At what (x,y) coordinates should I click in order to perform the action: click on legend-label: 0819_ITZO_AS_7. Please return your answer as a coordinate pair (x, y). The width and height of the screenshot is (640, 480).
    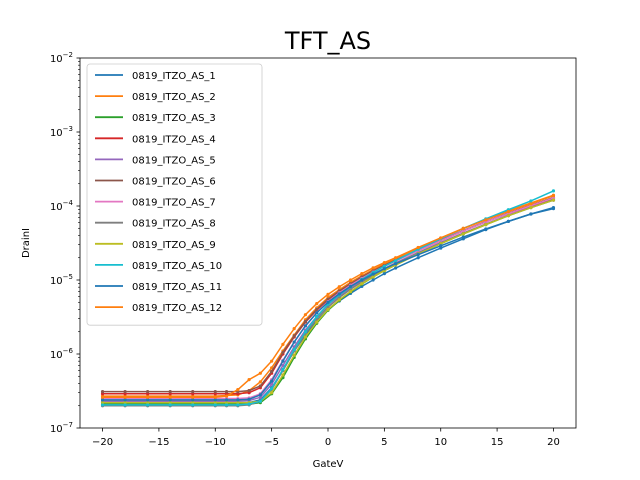
    Looking at the image, I should click on (174, 203).